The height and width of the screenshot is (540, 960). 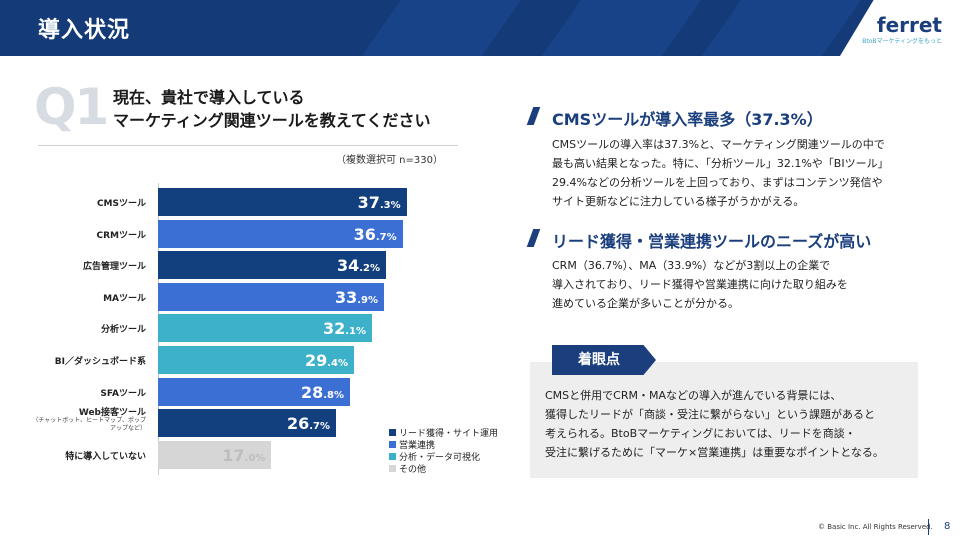 I want to click on chart-legend: リード獲得・サイト運用 営業連携 分析・データ可視化 その他, so click(x=444, y=450).